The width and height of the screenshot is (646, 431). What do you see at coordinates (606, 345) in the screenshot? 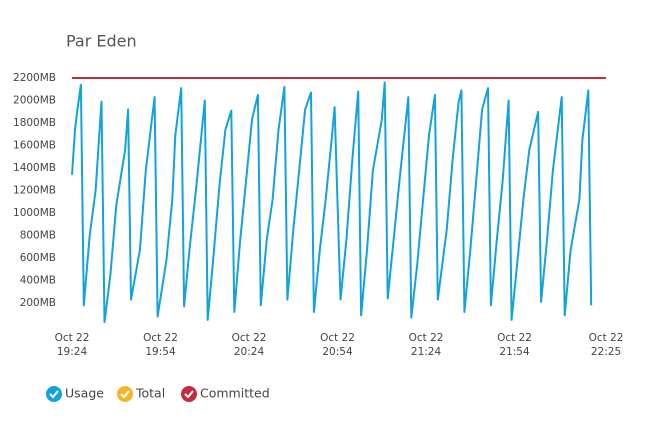
I see `x-tick-label: Oct 22 22:25` at bounding box center [606, 345].